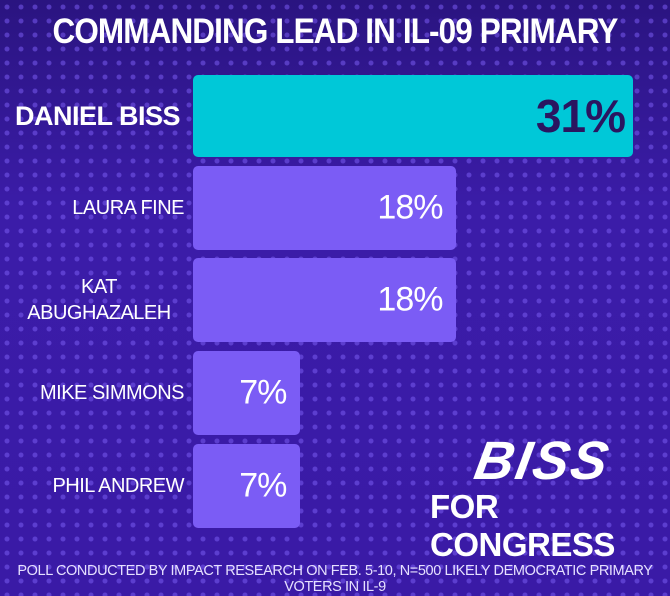 The height and width of the screenshot is (596, 670). I want to click on bar-kat-abughazaleh: 18%, so click(325, 300).